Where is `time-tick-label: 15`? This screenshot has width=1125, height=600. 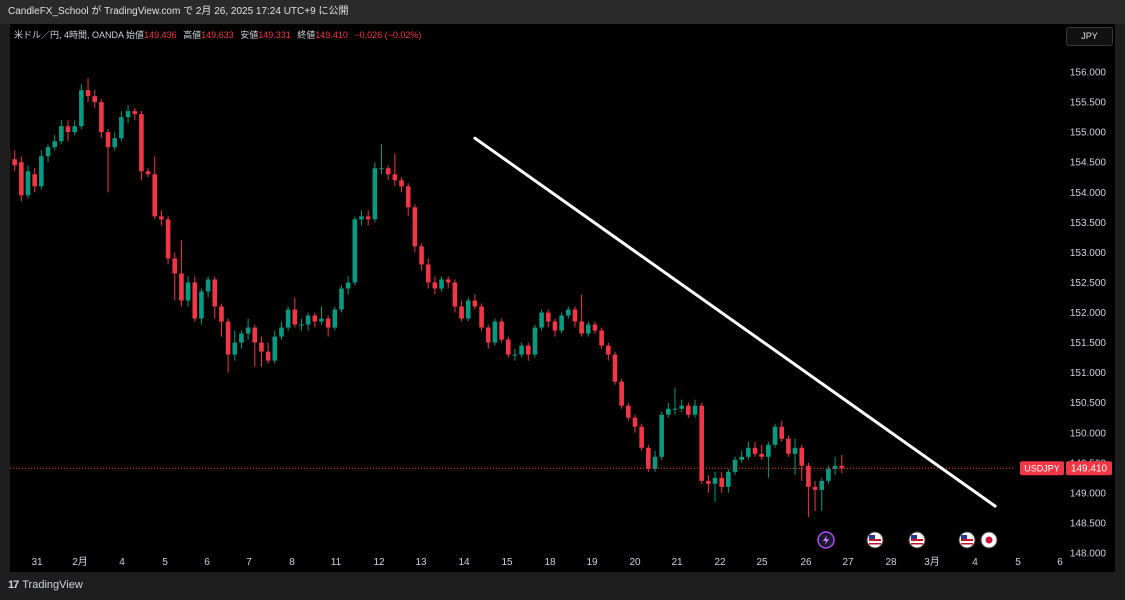 time-tick-label: 15 is located at coordinates (507, 562).